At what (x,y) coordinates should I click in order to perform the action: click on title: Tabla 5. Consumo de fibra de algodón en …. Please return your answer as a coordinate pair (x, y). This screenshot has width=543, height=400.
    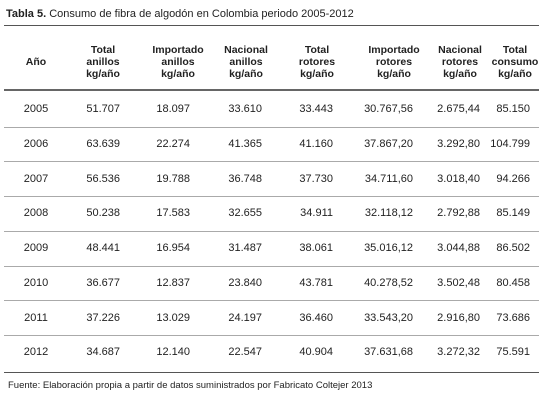
    Looking at the image, I should click on (180, 14).